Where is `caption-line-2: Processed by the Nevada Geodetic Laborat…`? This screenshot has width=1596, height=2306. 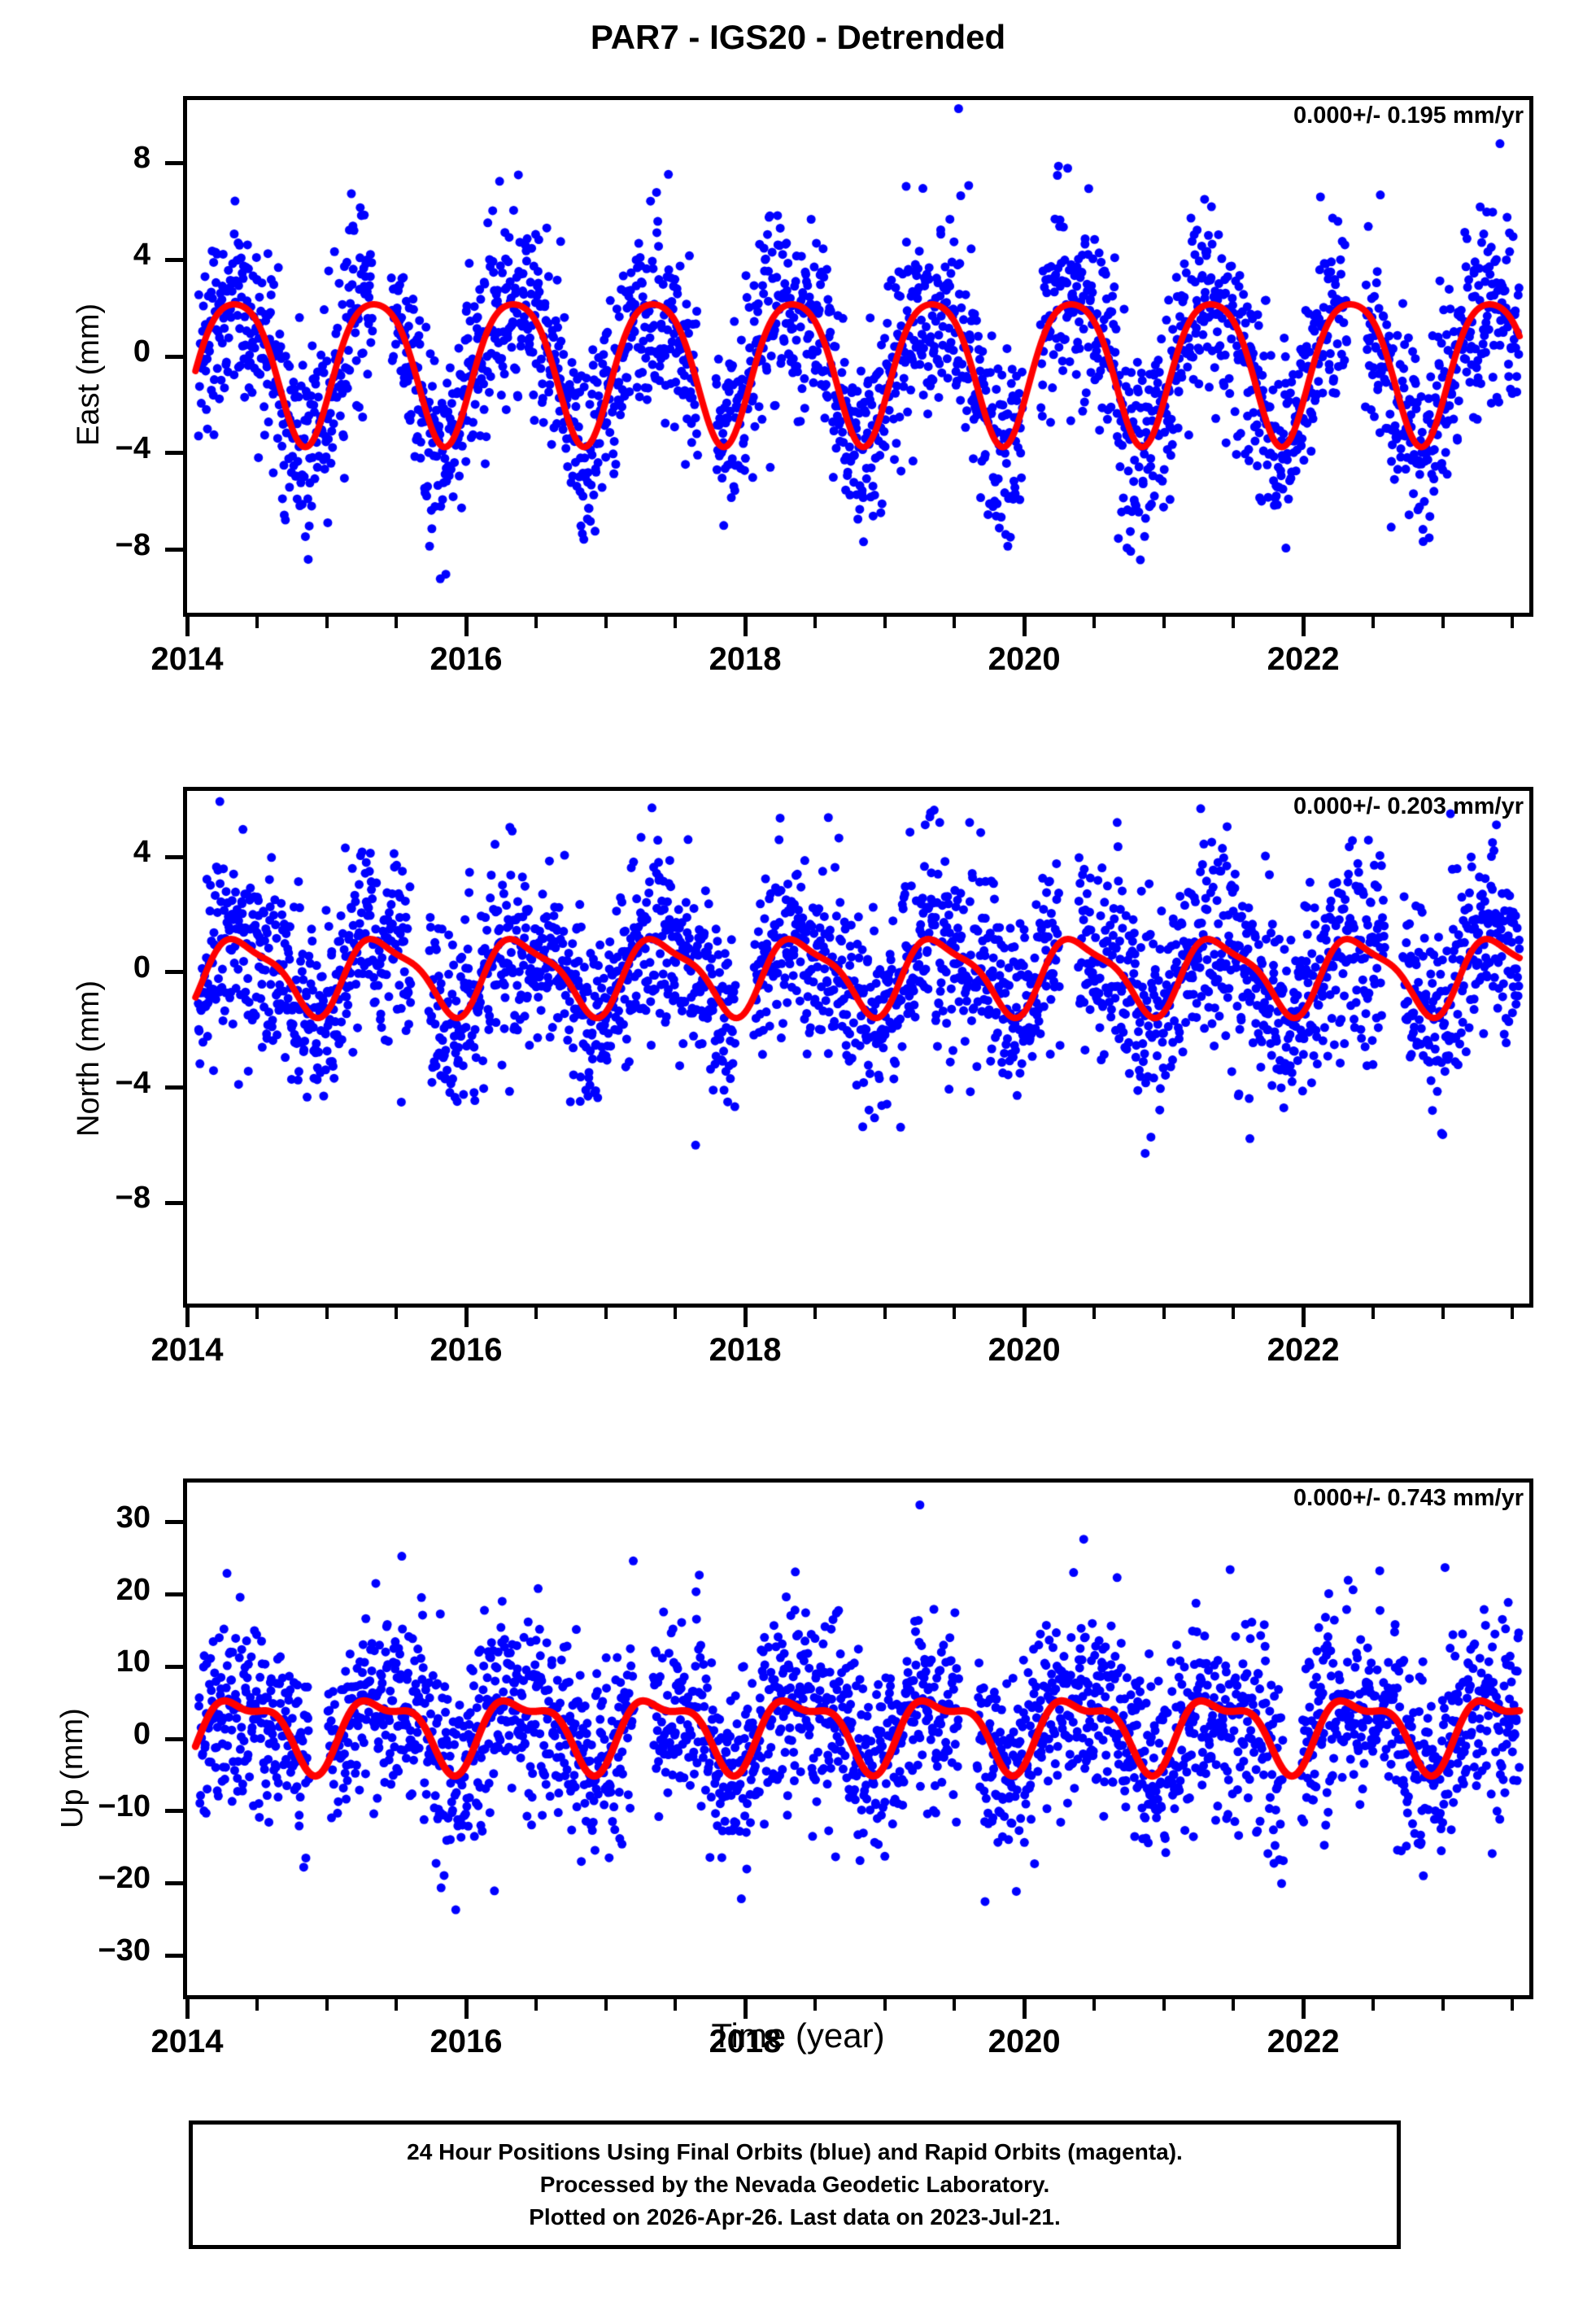 caption-line-2: Processed by the Nevada Geodetic Laborat… is located at coordinates (794, 2185).